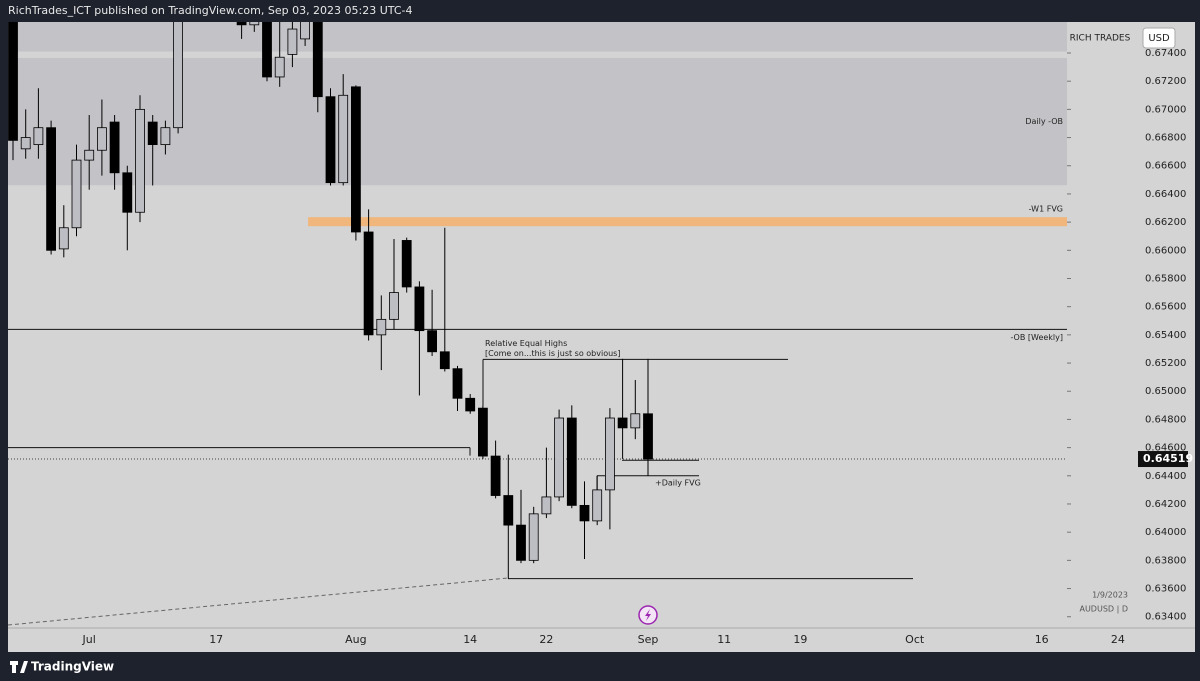  Describe the element at coordinates (1100, 39) in the screenshot. I see `watermark: RICH TRADES` at that location.